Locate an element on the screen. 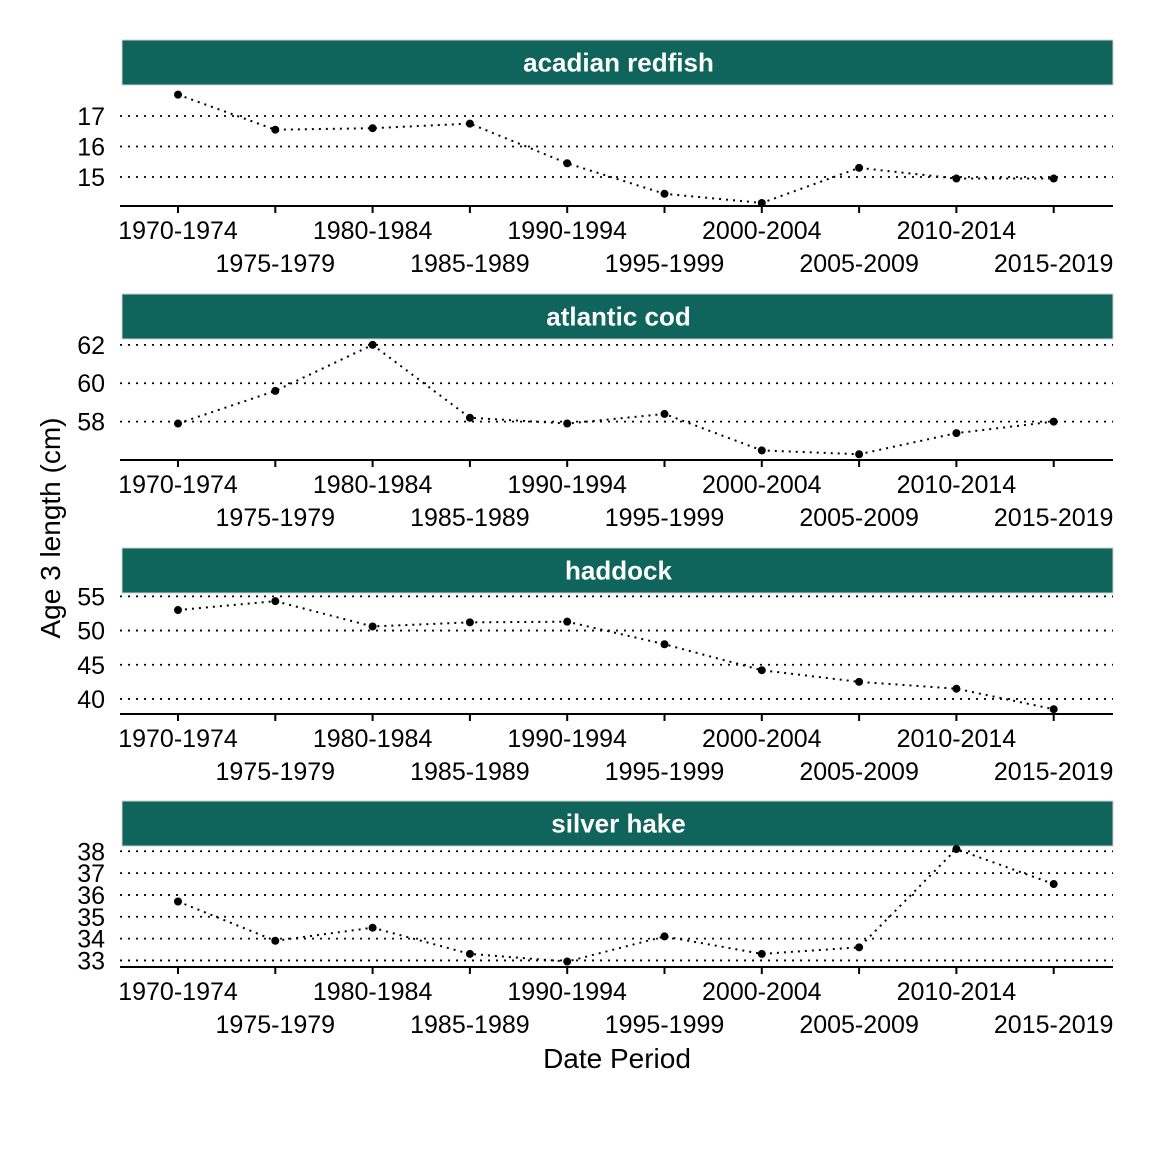  y-tick-label: 15 is located at coordinates (91, 178).